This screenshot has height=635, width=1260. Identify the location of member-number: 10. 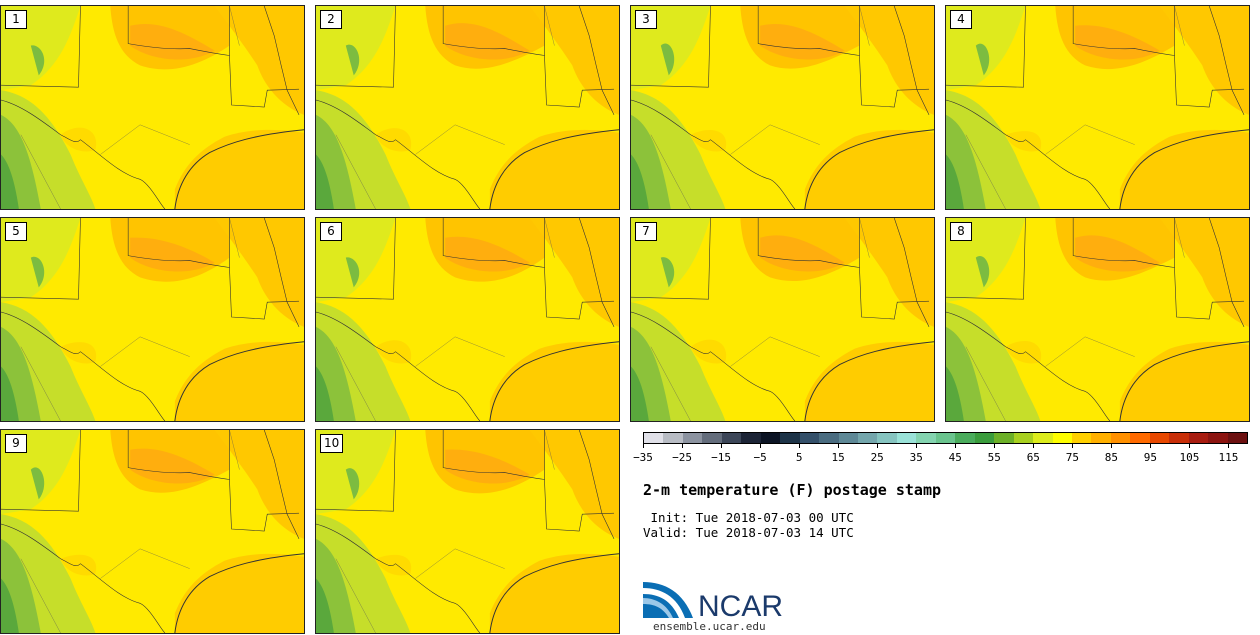
(332, 443).